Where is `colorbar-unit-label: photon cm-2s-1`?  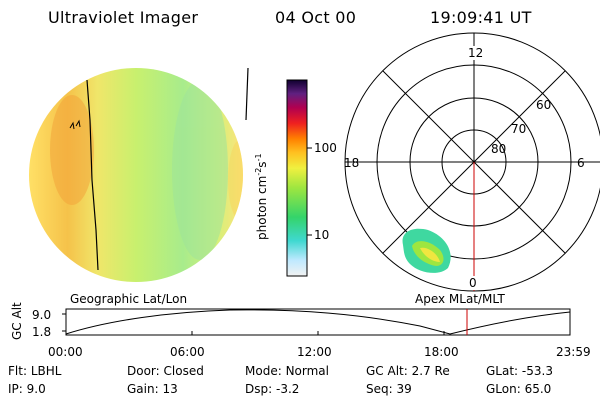
colorbar-unit-label: photon cm-2s-1 is located at coordinates (261, 196).